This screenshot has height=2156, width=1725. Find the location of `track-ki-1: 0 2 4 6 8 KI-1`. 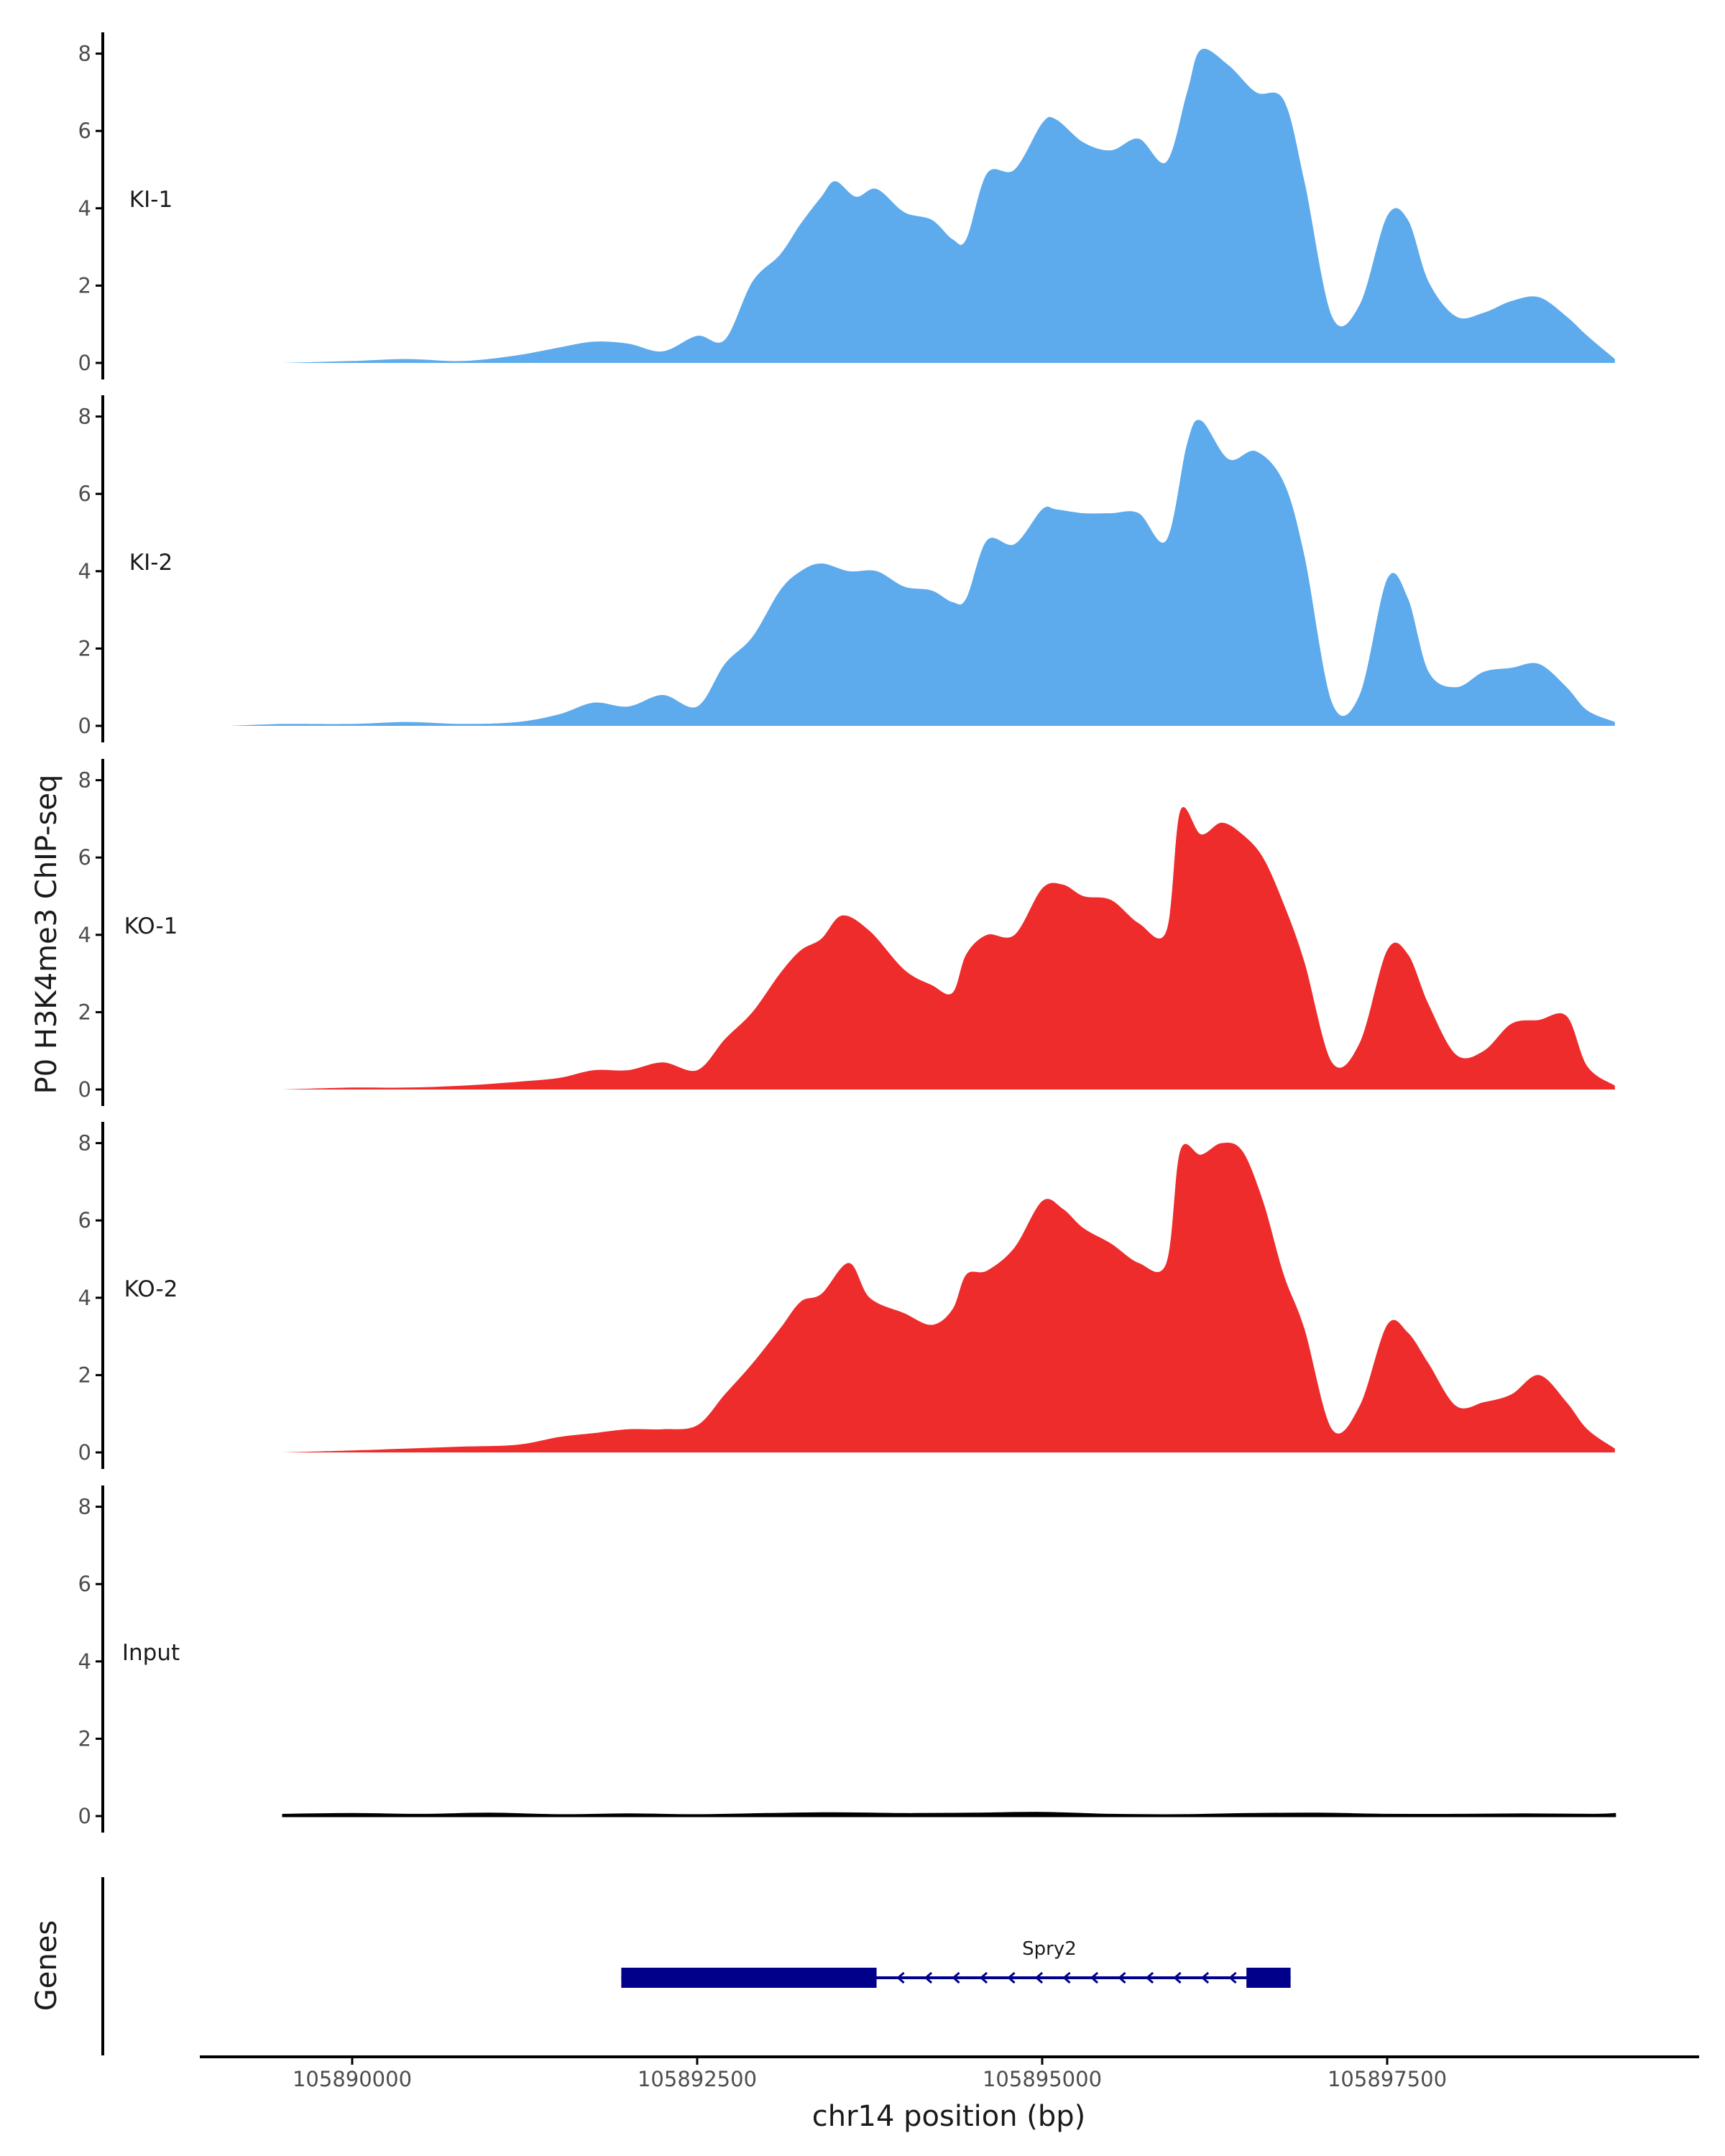

track-ki-1: 0 2 4 6 8 KI-1 is located at coordinates (846, 205).